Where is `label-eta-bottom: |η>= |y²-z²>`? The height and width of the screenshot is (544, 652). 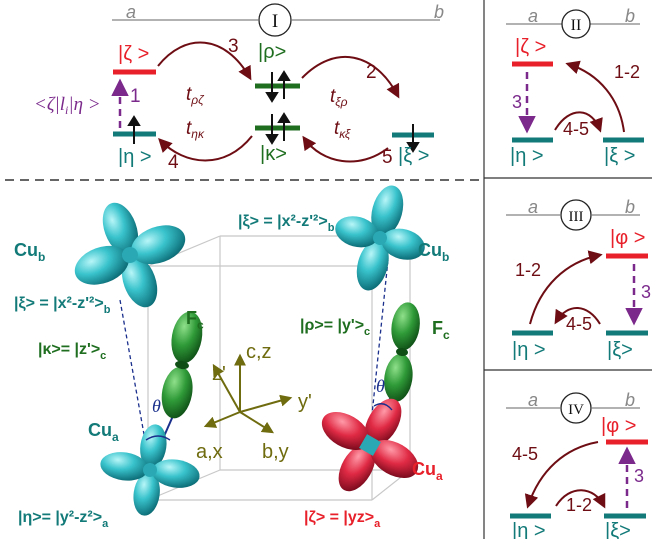 label-eta-bottom: |η>= |y²-z²> is located at coordinates (60, 517).